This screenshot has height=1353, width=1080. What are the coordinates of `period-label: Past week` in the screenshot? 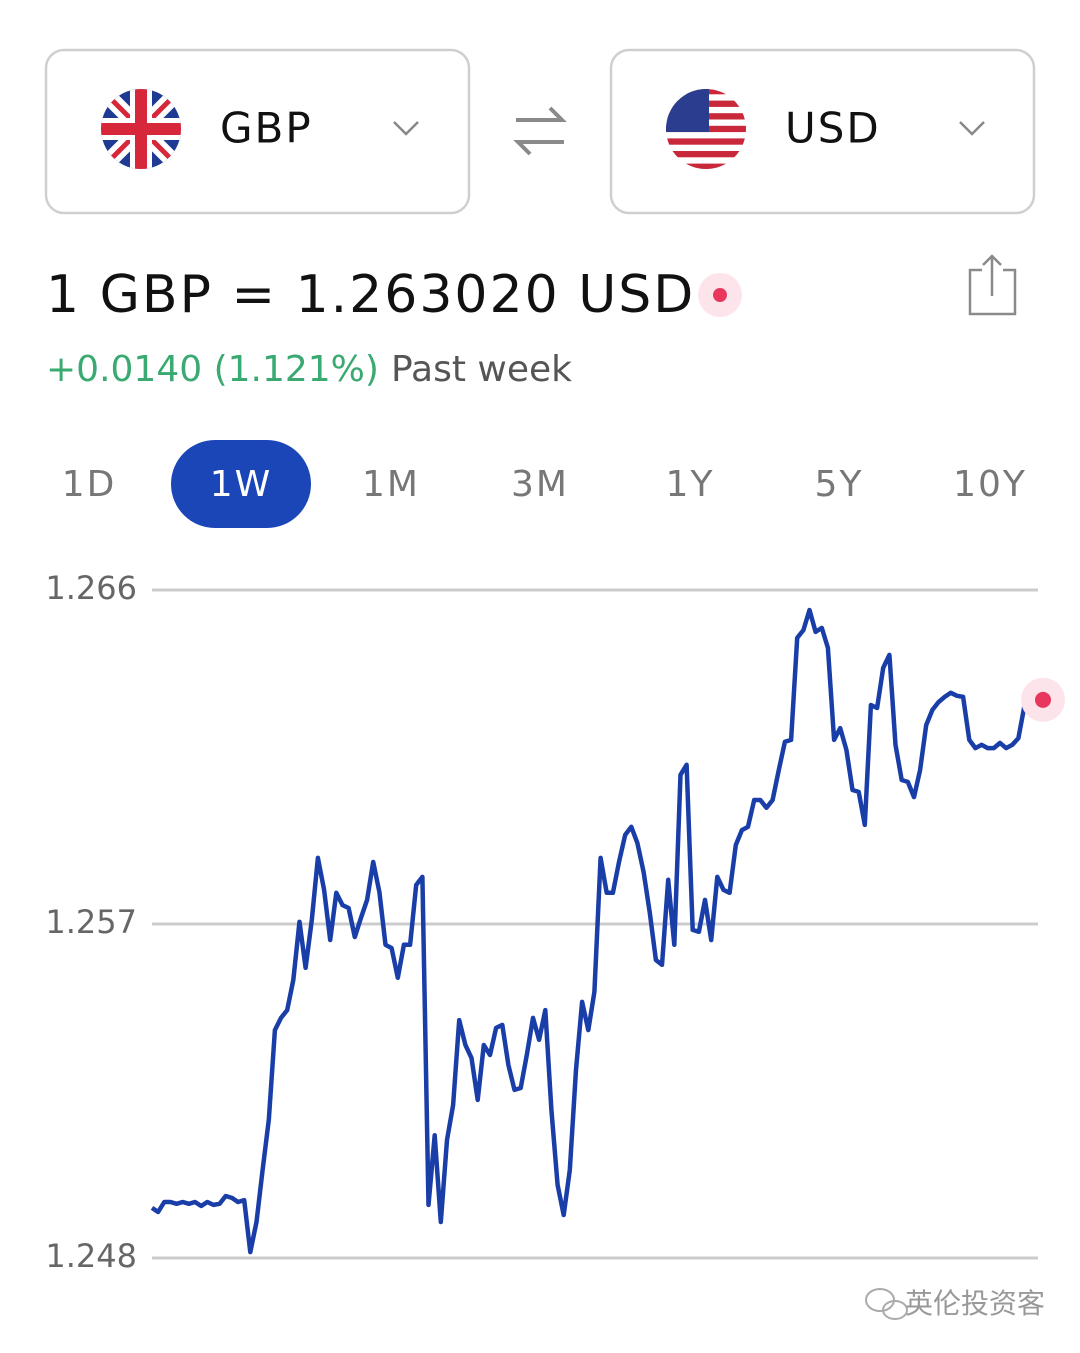 It's located at (481, 369).